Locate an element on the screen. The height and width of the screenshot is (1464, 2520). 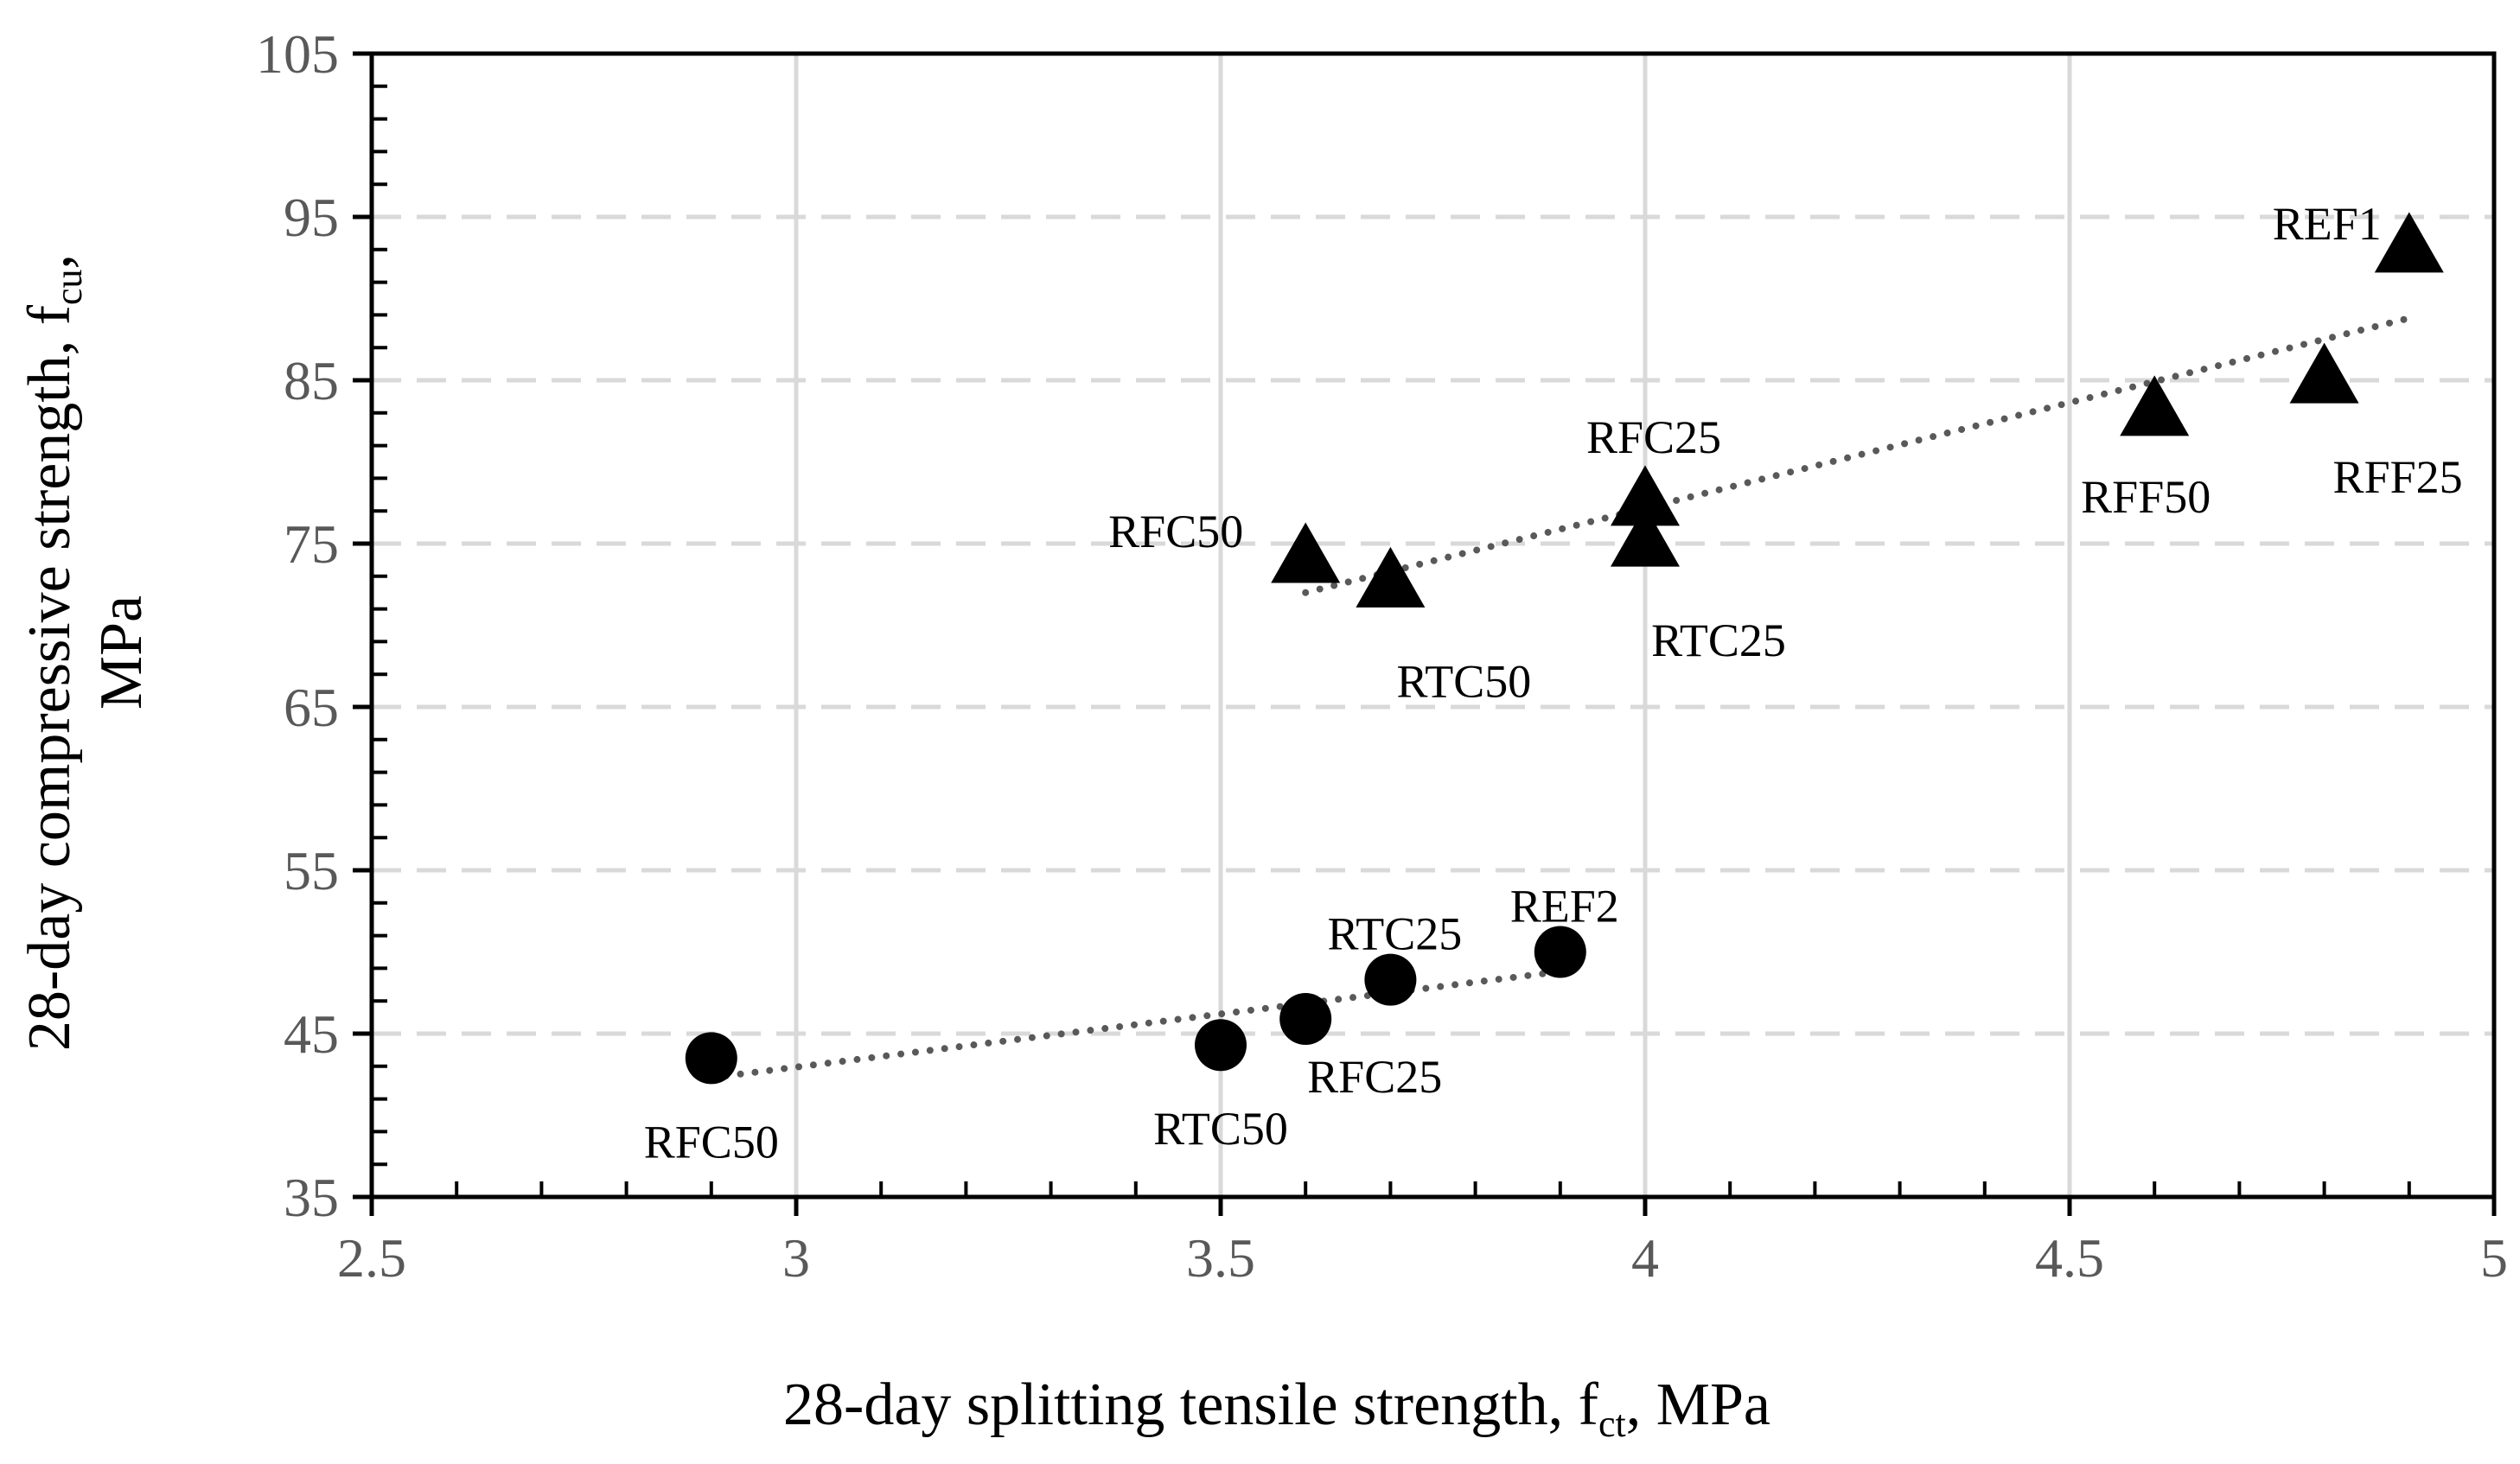
y-tick-label: 35 is located at coordinates (311, 1197).